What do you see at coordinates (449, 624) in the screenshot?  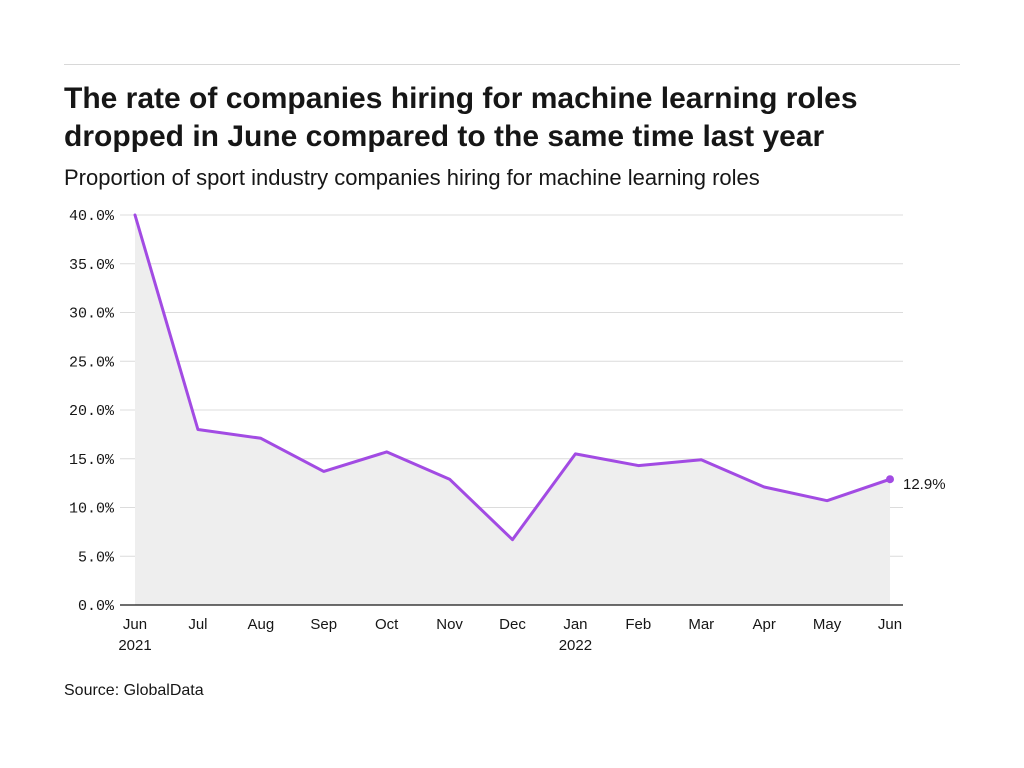 I see `x-tick-label: Nov` at bounding box center [449, 624].